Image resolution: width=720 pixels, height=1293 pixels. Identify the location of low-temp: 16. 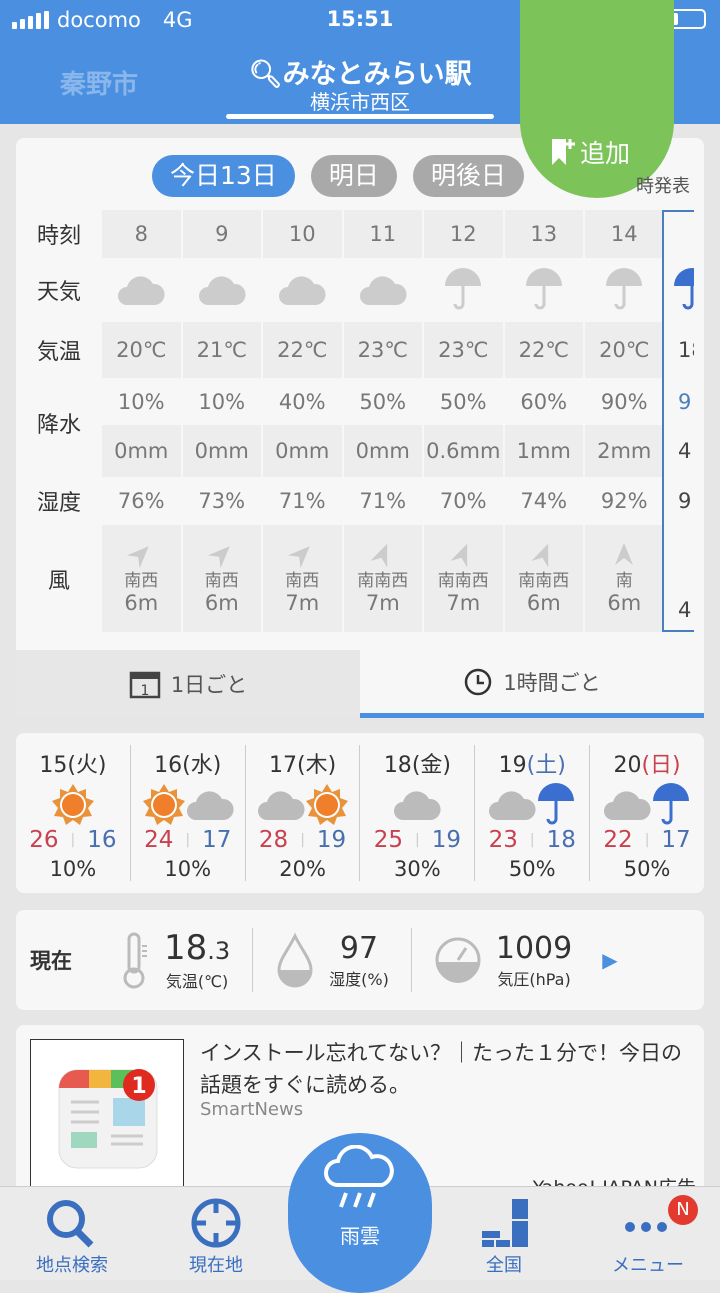
(102, 840).